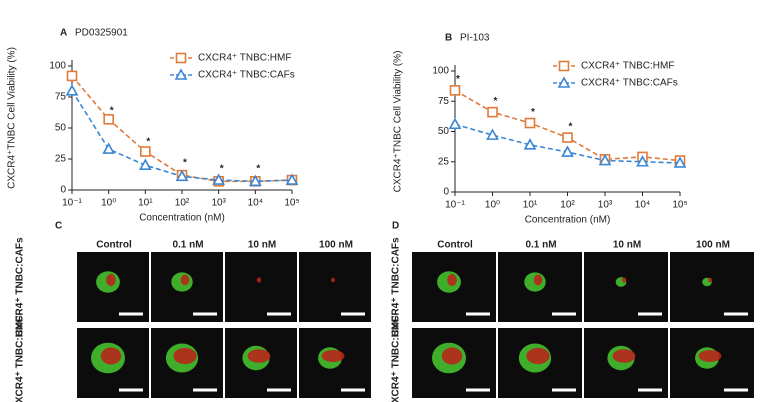 The width and height of the screenshot is (763, 402). Describe the element at coordinates (58, 226) in the screenshot. I see `panel-label: C` at that location.